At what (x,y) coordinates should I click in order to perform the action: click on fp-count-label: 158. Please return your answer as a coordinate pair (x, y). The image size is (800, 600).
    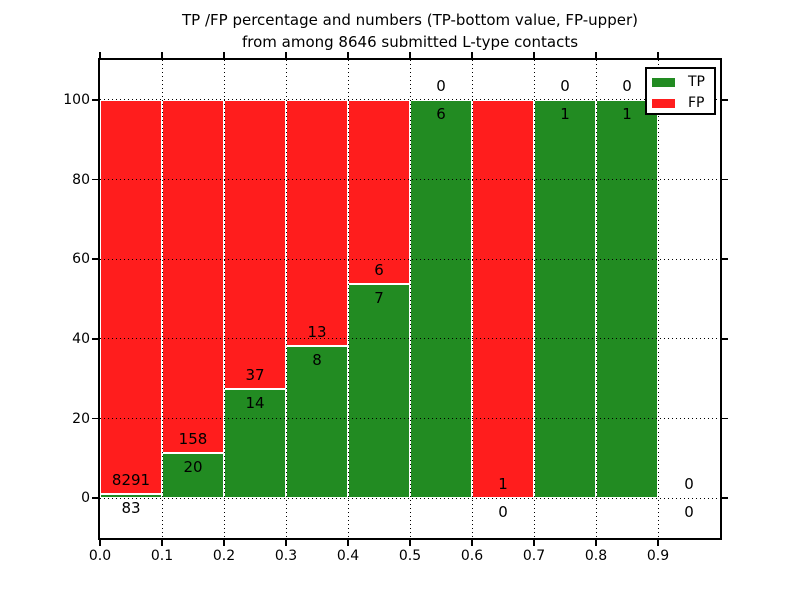
    Looking at the image, I should click on (193, 439).